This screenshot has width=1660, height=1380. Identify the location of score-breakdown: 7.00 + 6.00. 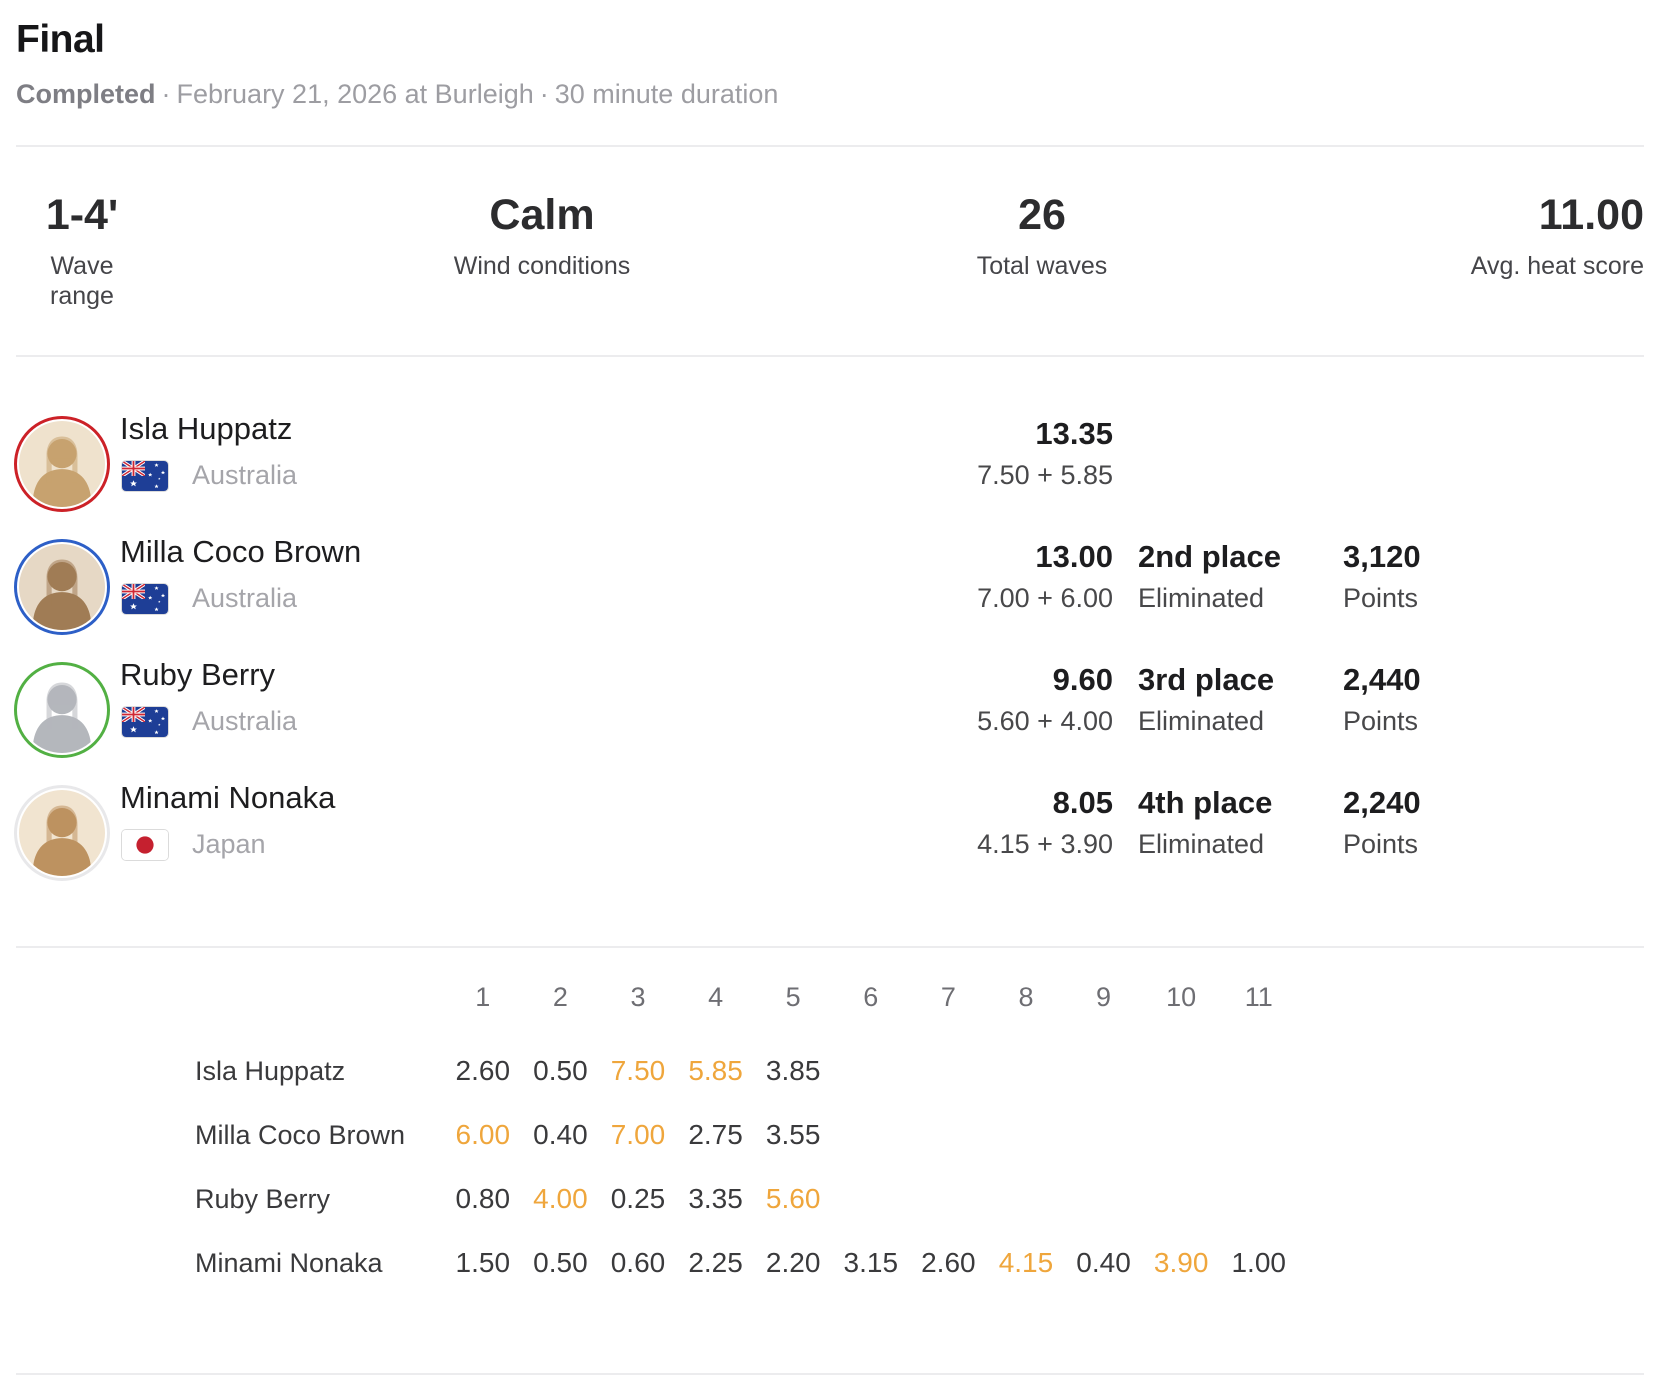
(1045, 598).